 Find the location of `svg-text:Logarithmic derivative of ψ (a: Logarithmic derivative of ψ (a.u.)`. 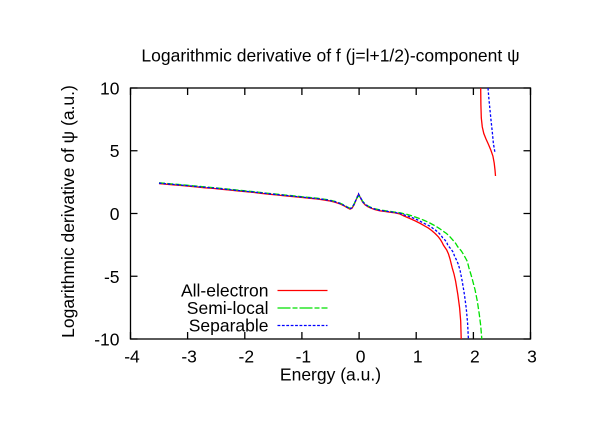

svg-text:Logarithmic derivative of ψ (a: Logarithmic derivative of ψ (a.u.) is located at coordinates (68, 211).